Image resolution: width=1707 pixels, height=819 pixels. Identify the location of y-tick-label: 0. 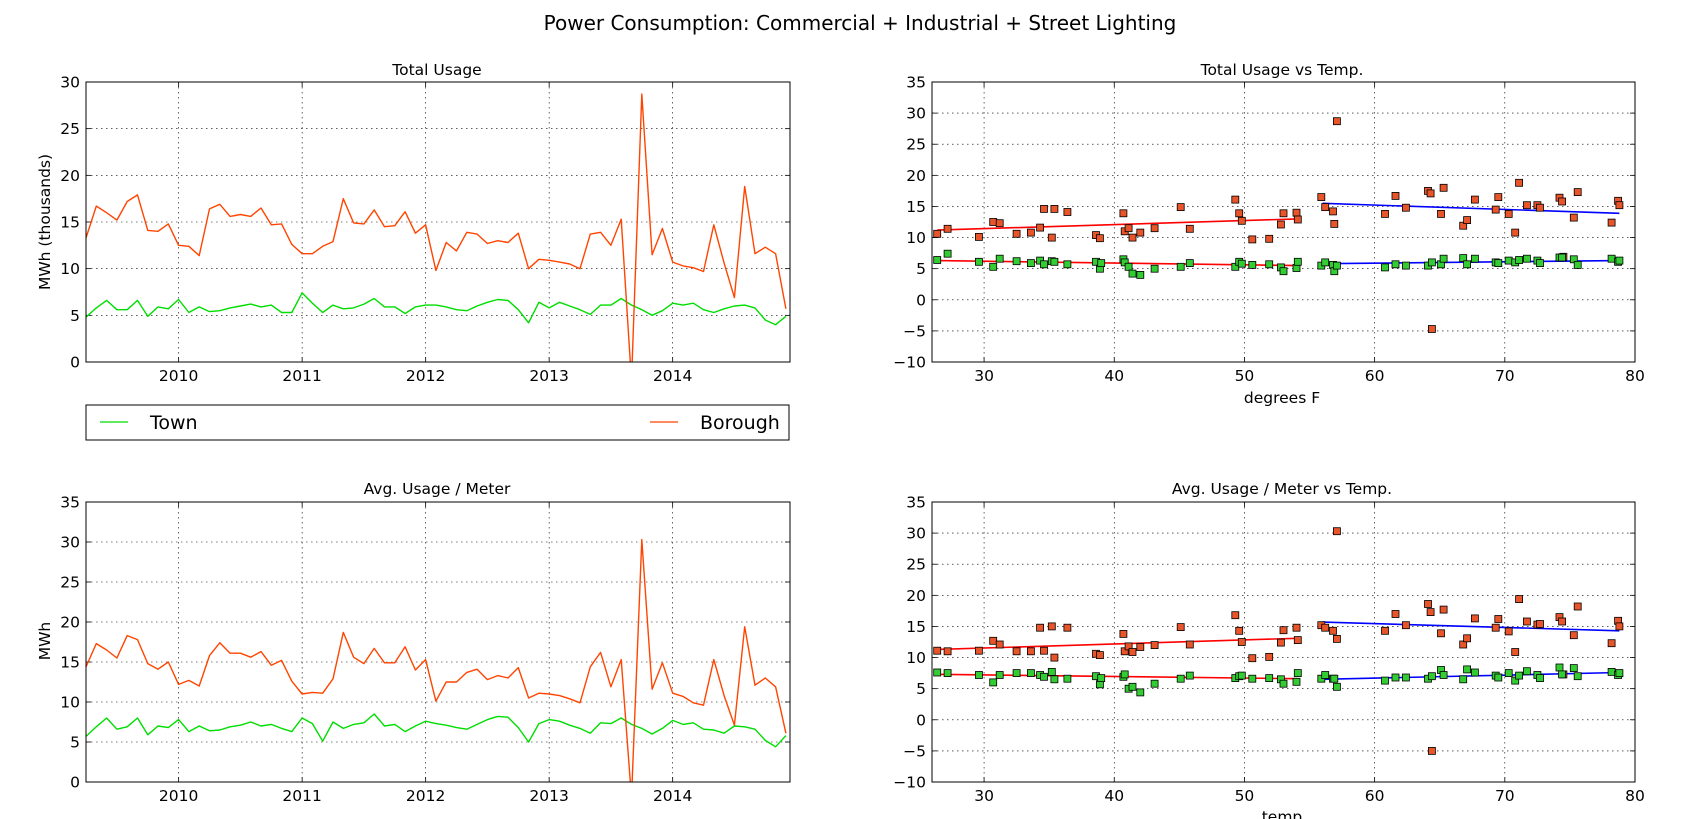
(75, 783).